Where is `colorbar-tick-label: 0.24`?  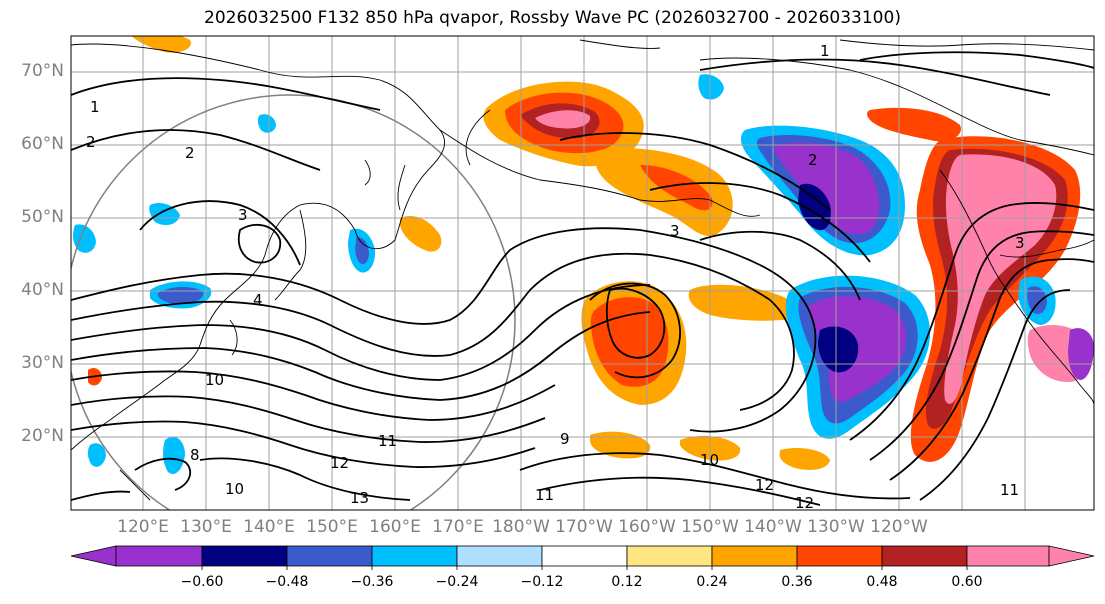
colorbar-tick-label: 0.24 is located at coordinates (712, 582).